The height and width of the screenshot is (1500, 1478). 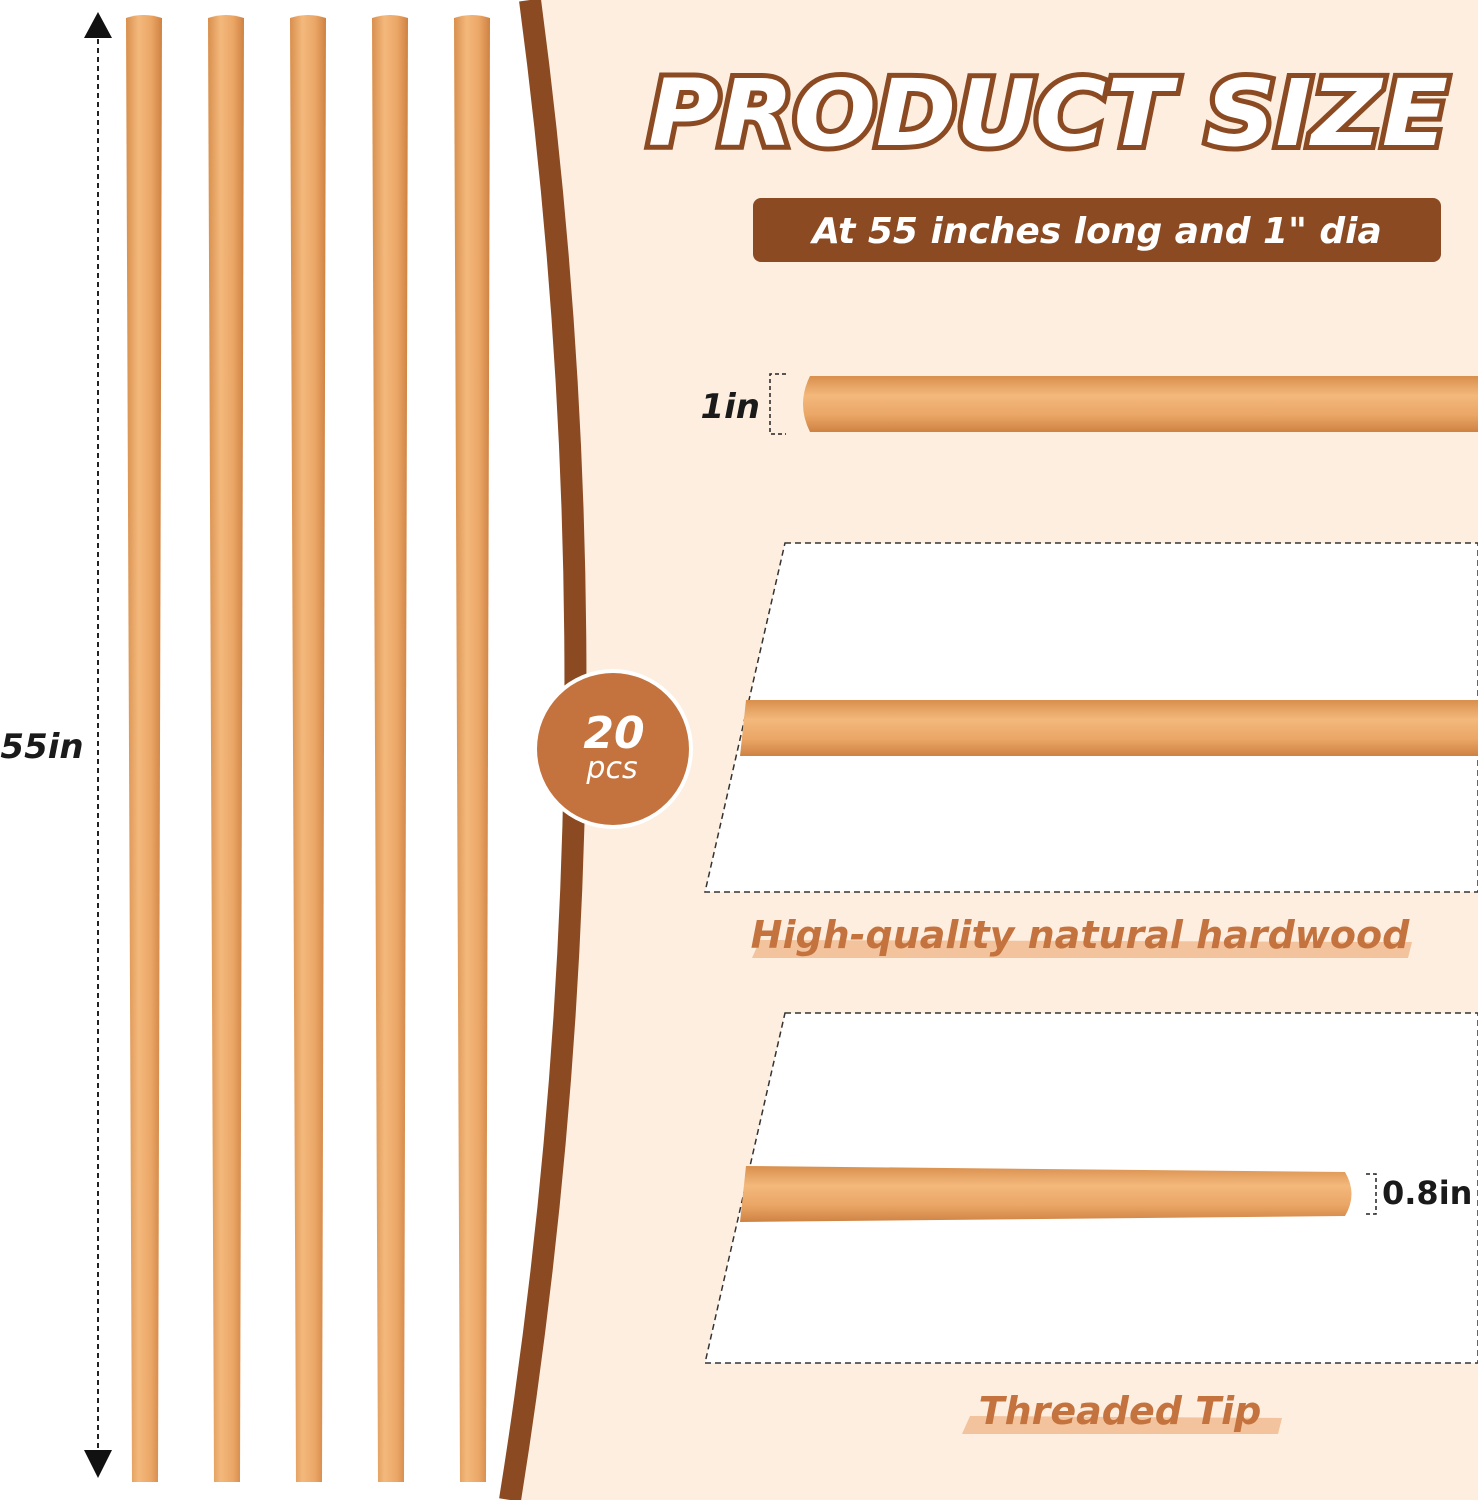 I want to click on page-title: PRODUCT SIZE, so click(x=1048, y=113).